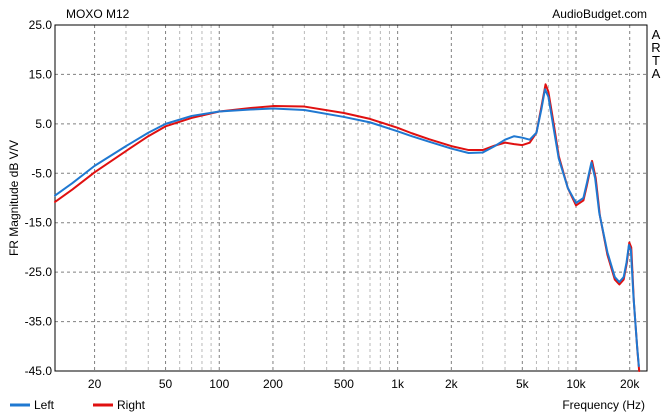 This screenshot has height=420, width=671. Describe the element at coordinates (39, 371) in the screenshot. I see `y-tick-label: -45.0` at that location.